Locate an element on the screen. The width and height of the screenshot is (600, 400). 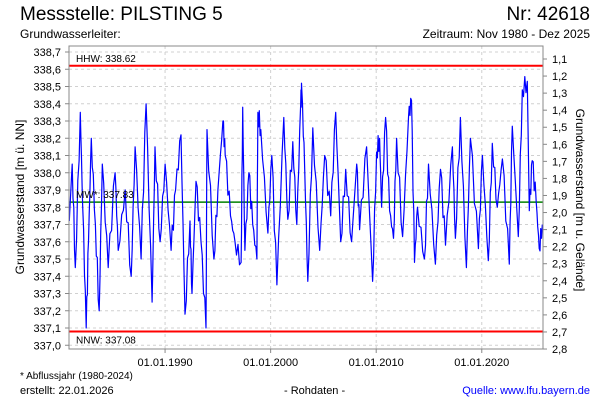
y-tick-label: 337,8 is located at coordinates (47, 208).